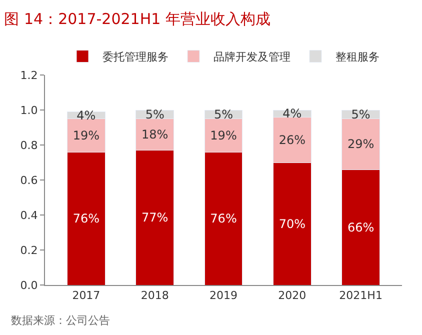 The height and width of the screenshot is (335, 422). Describe the element at coordinates (154, 295) in the screenshot. I see `x-tick-label: 2018` at that location.